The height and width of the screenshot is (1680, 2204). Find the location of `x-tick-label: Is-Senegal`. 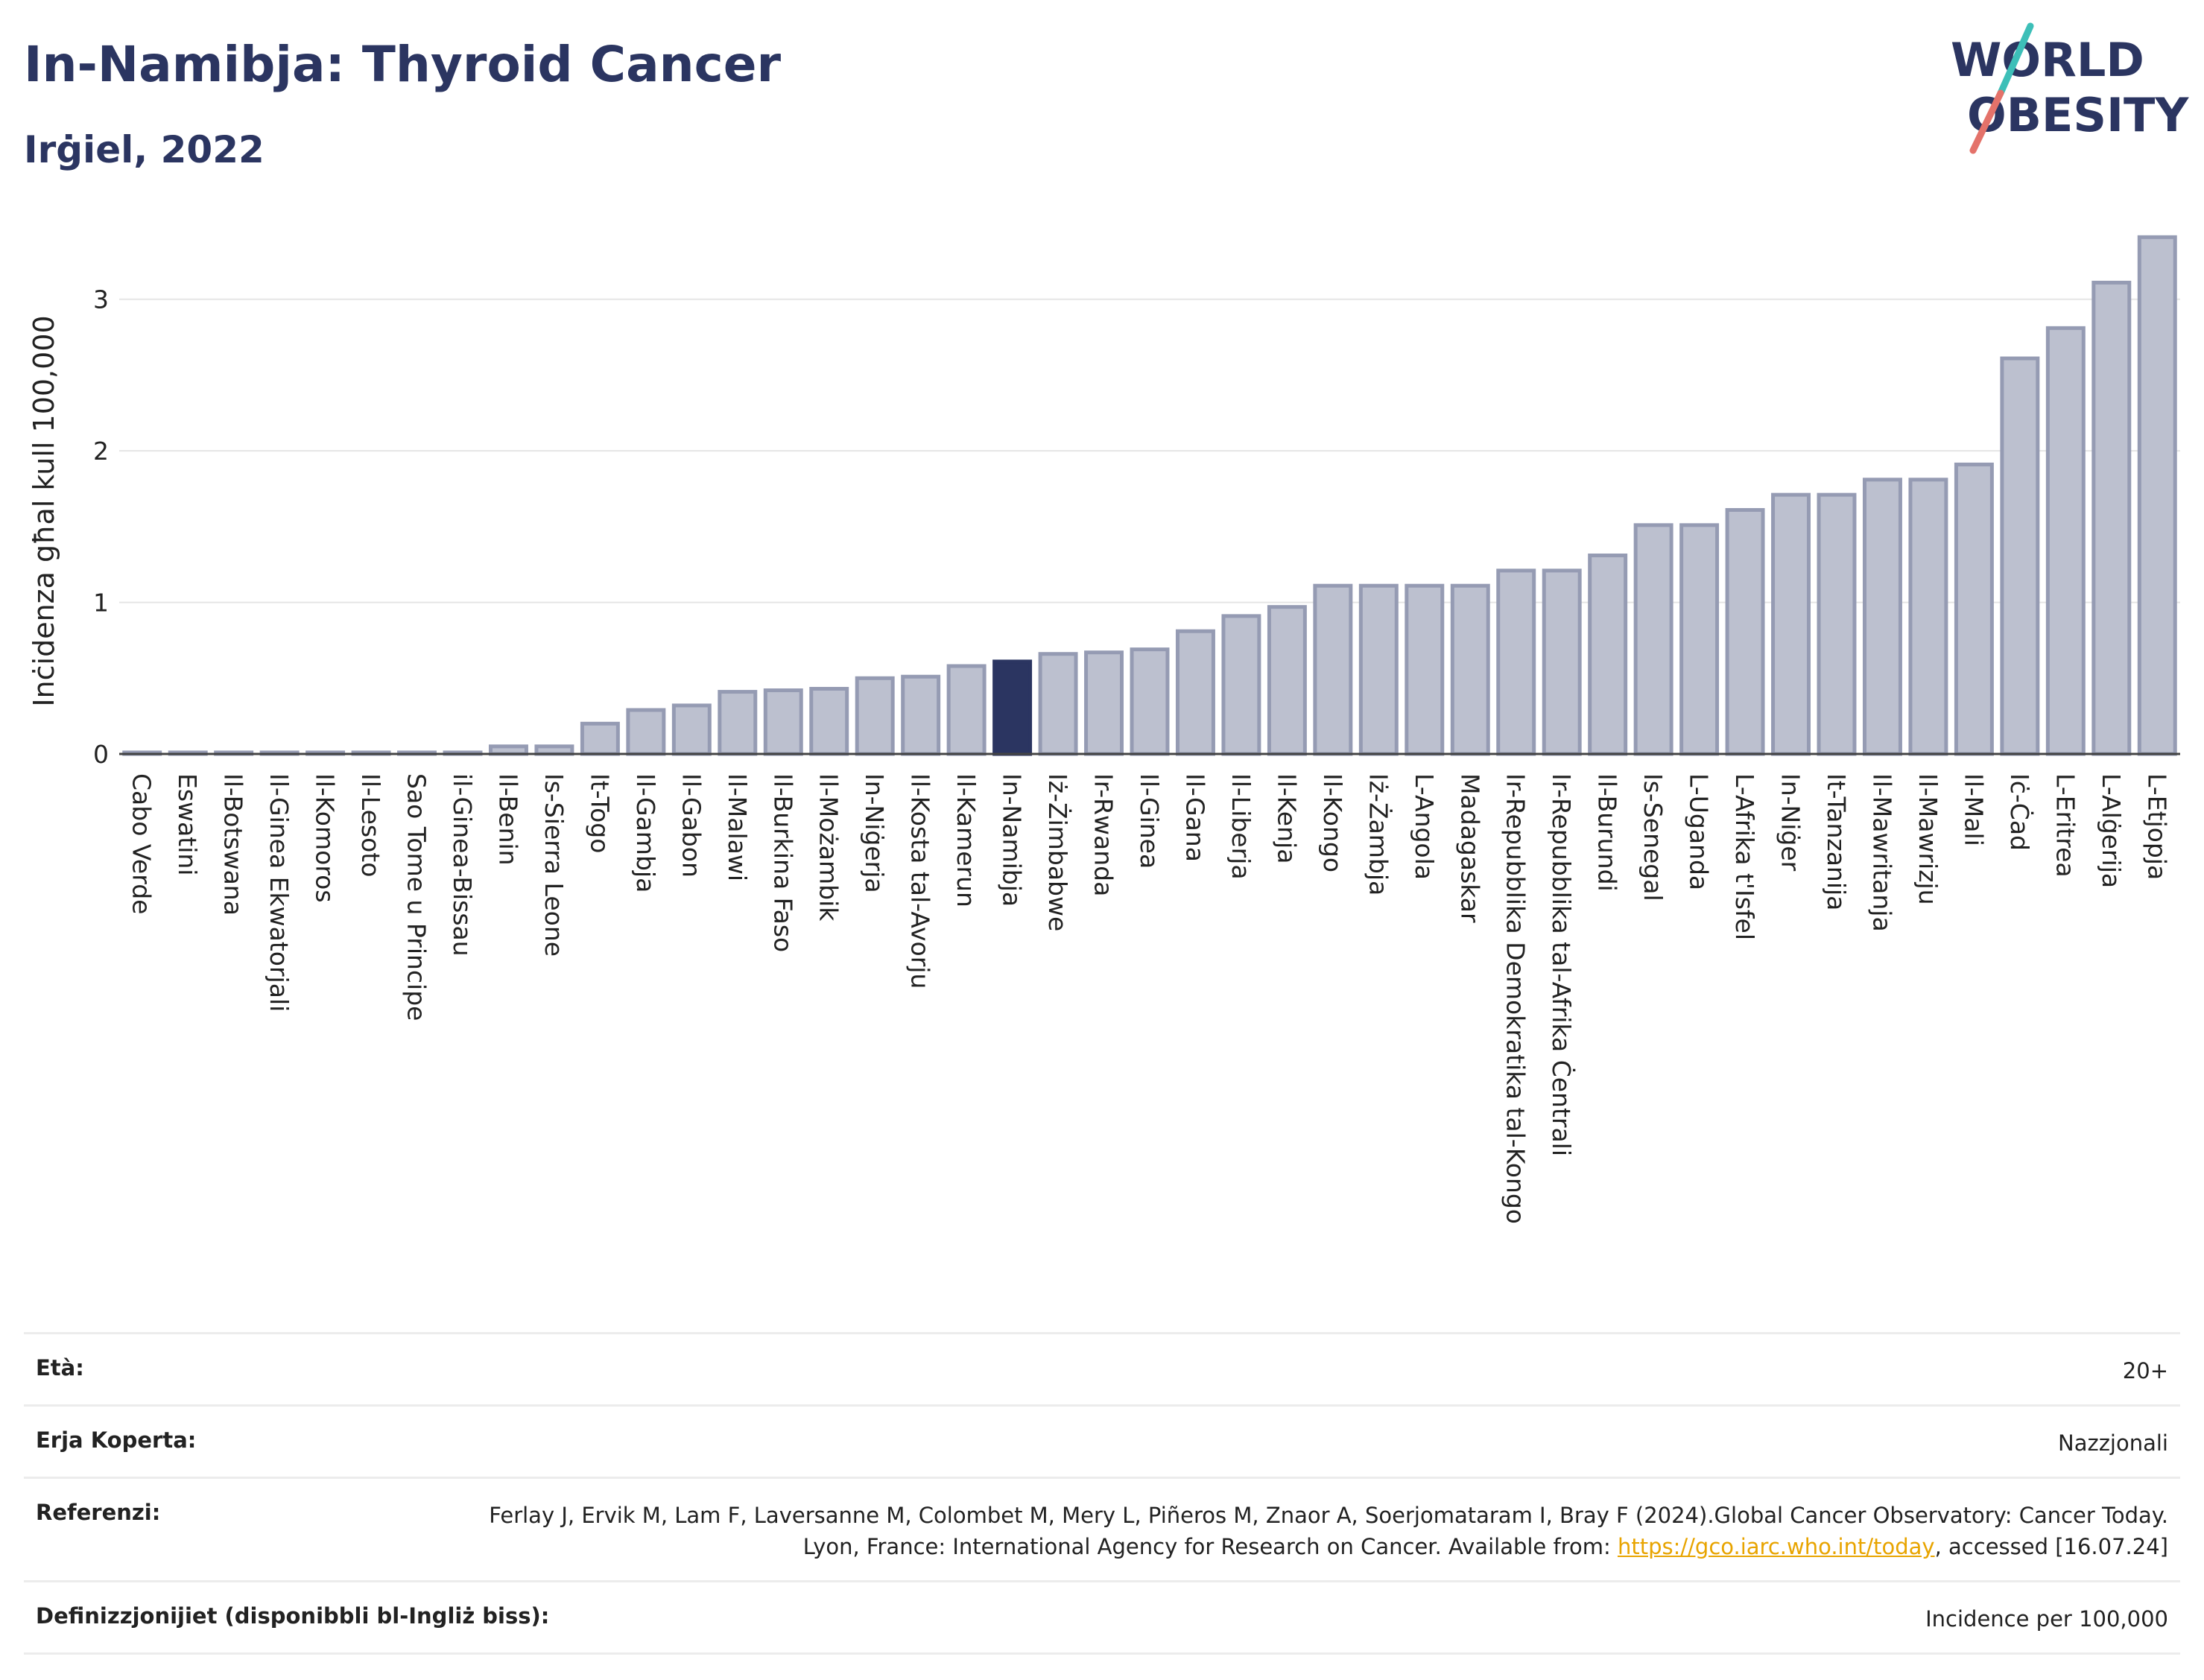

x-tick-label: Is-Senegal is located at coordinates (1653, 837).